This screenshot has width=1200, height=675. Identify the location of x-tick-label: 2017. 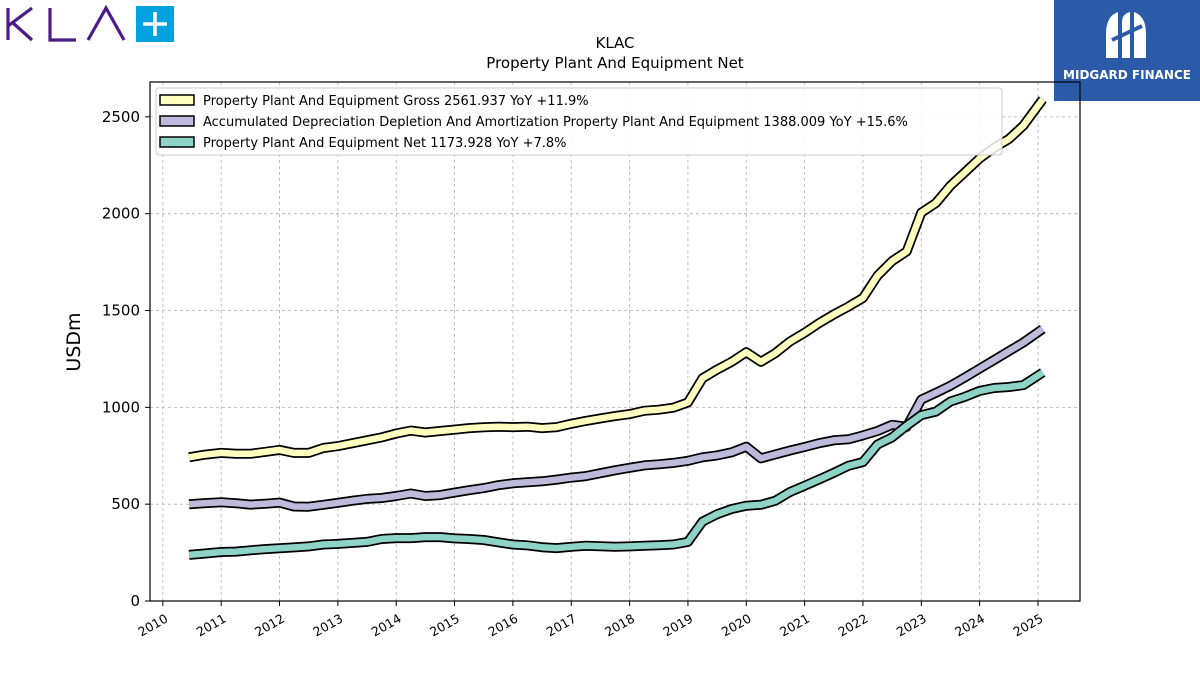
(561, 625).